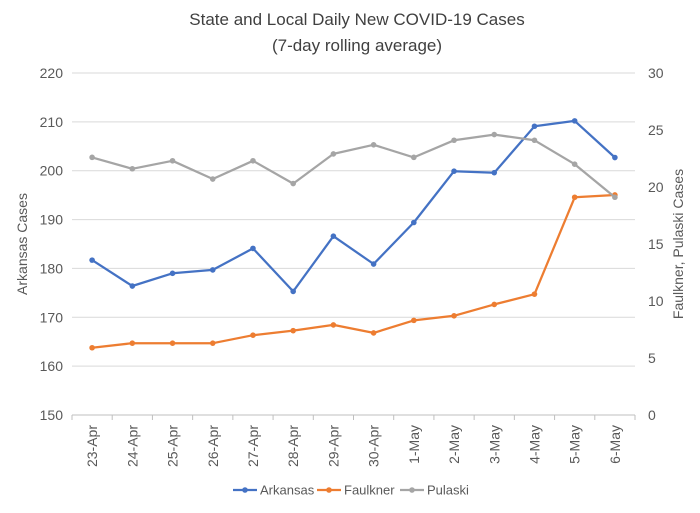 The width and height of the screenshot is (700, 513). Describe the element at coordinates (374, 446) in the screenshot. I see `x-tick-label: 30-Apr` at that location.